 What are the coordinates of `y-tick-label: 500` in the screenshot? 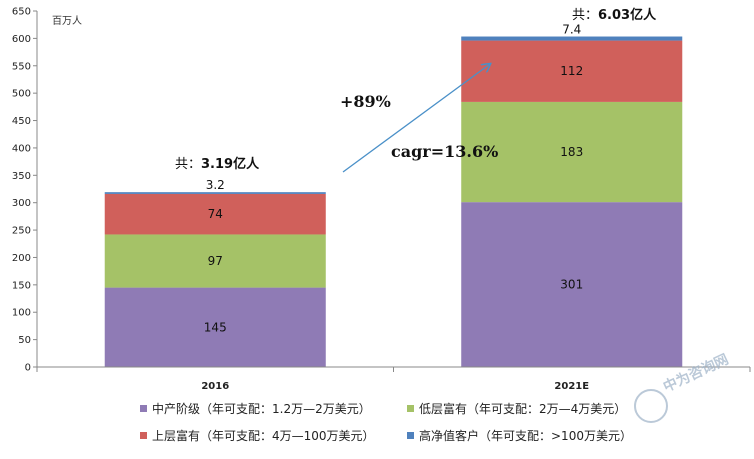 It's located at (21, 94).